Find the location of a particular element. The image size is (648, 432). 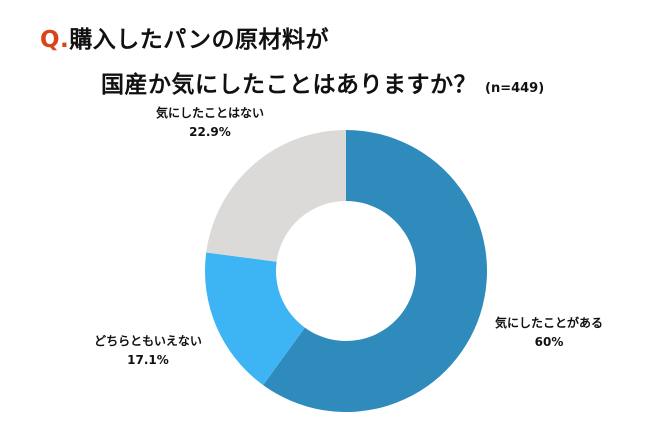

slice-not-aware is located at coordinates (276, 196).